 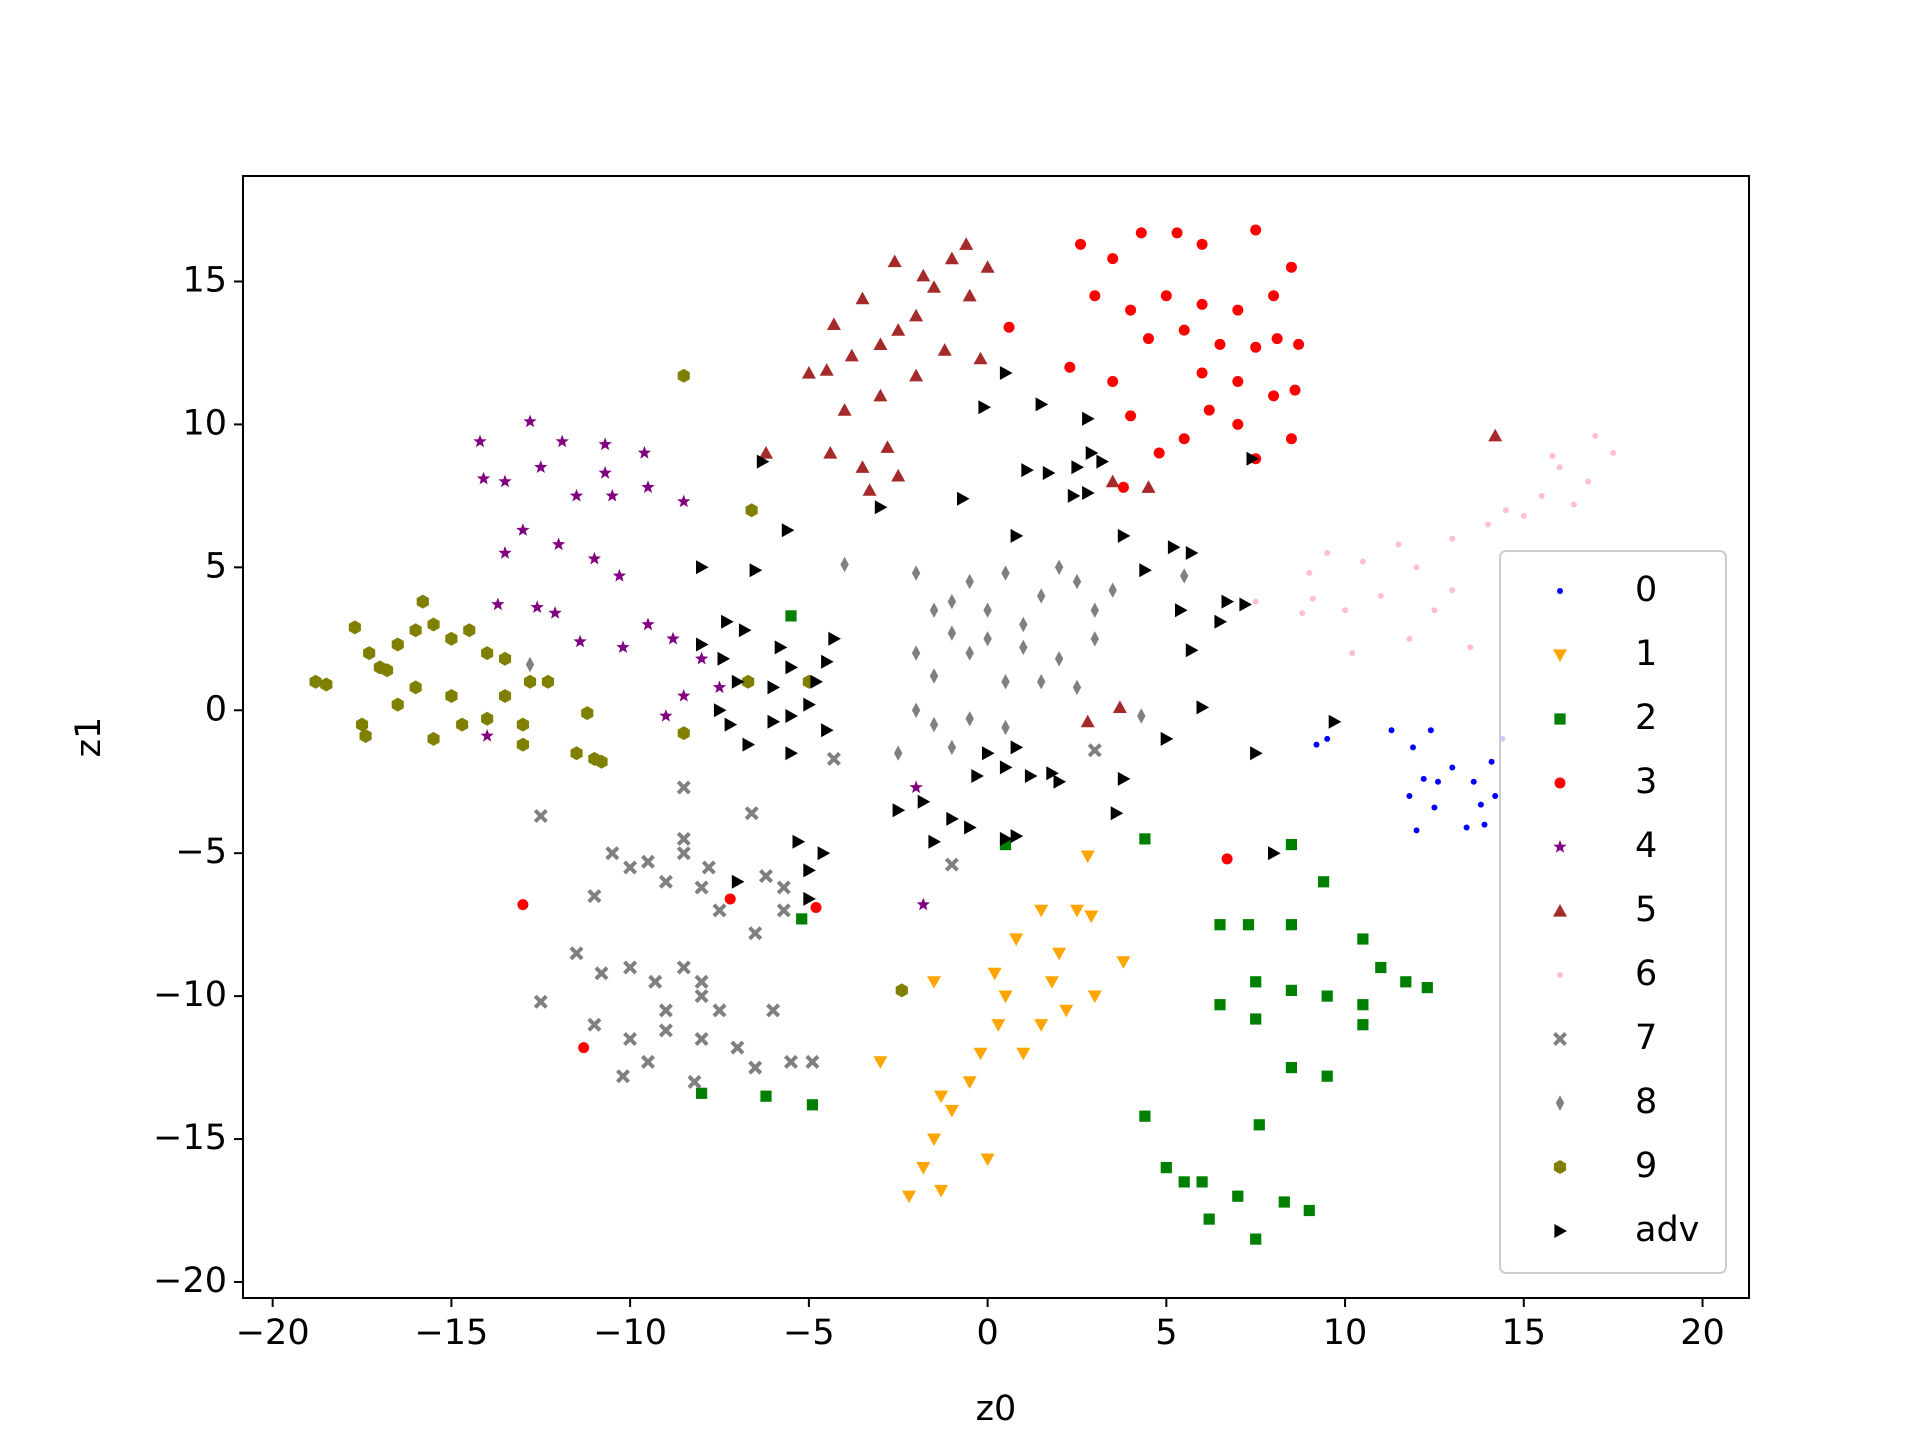 I want to click on y-axis-label: z1, so click(x=89, y=737).